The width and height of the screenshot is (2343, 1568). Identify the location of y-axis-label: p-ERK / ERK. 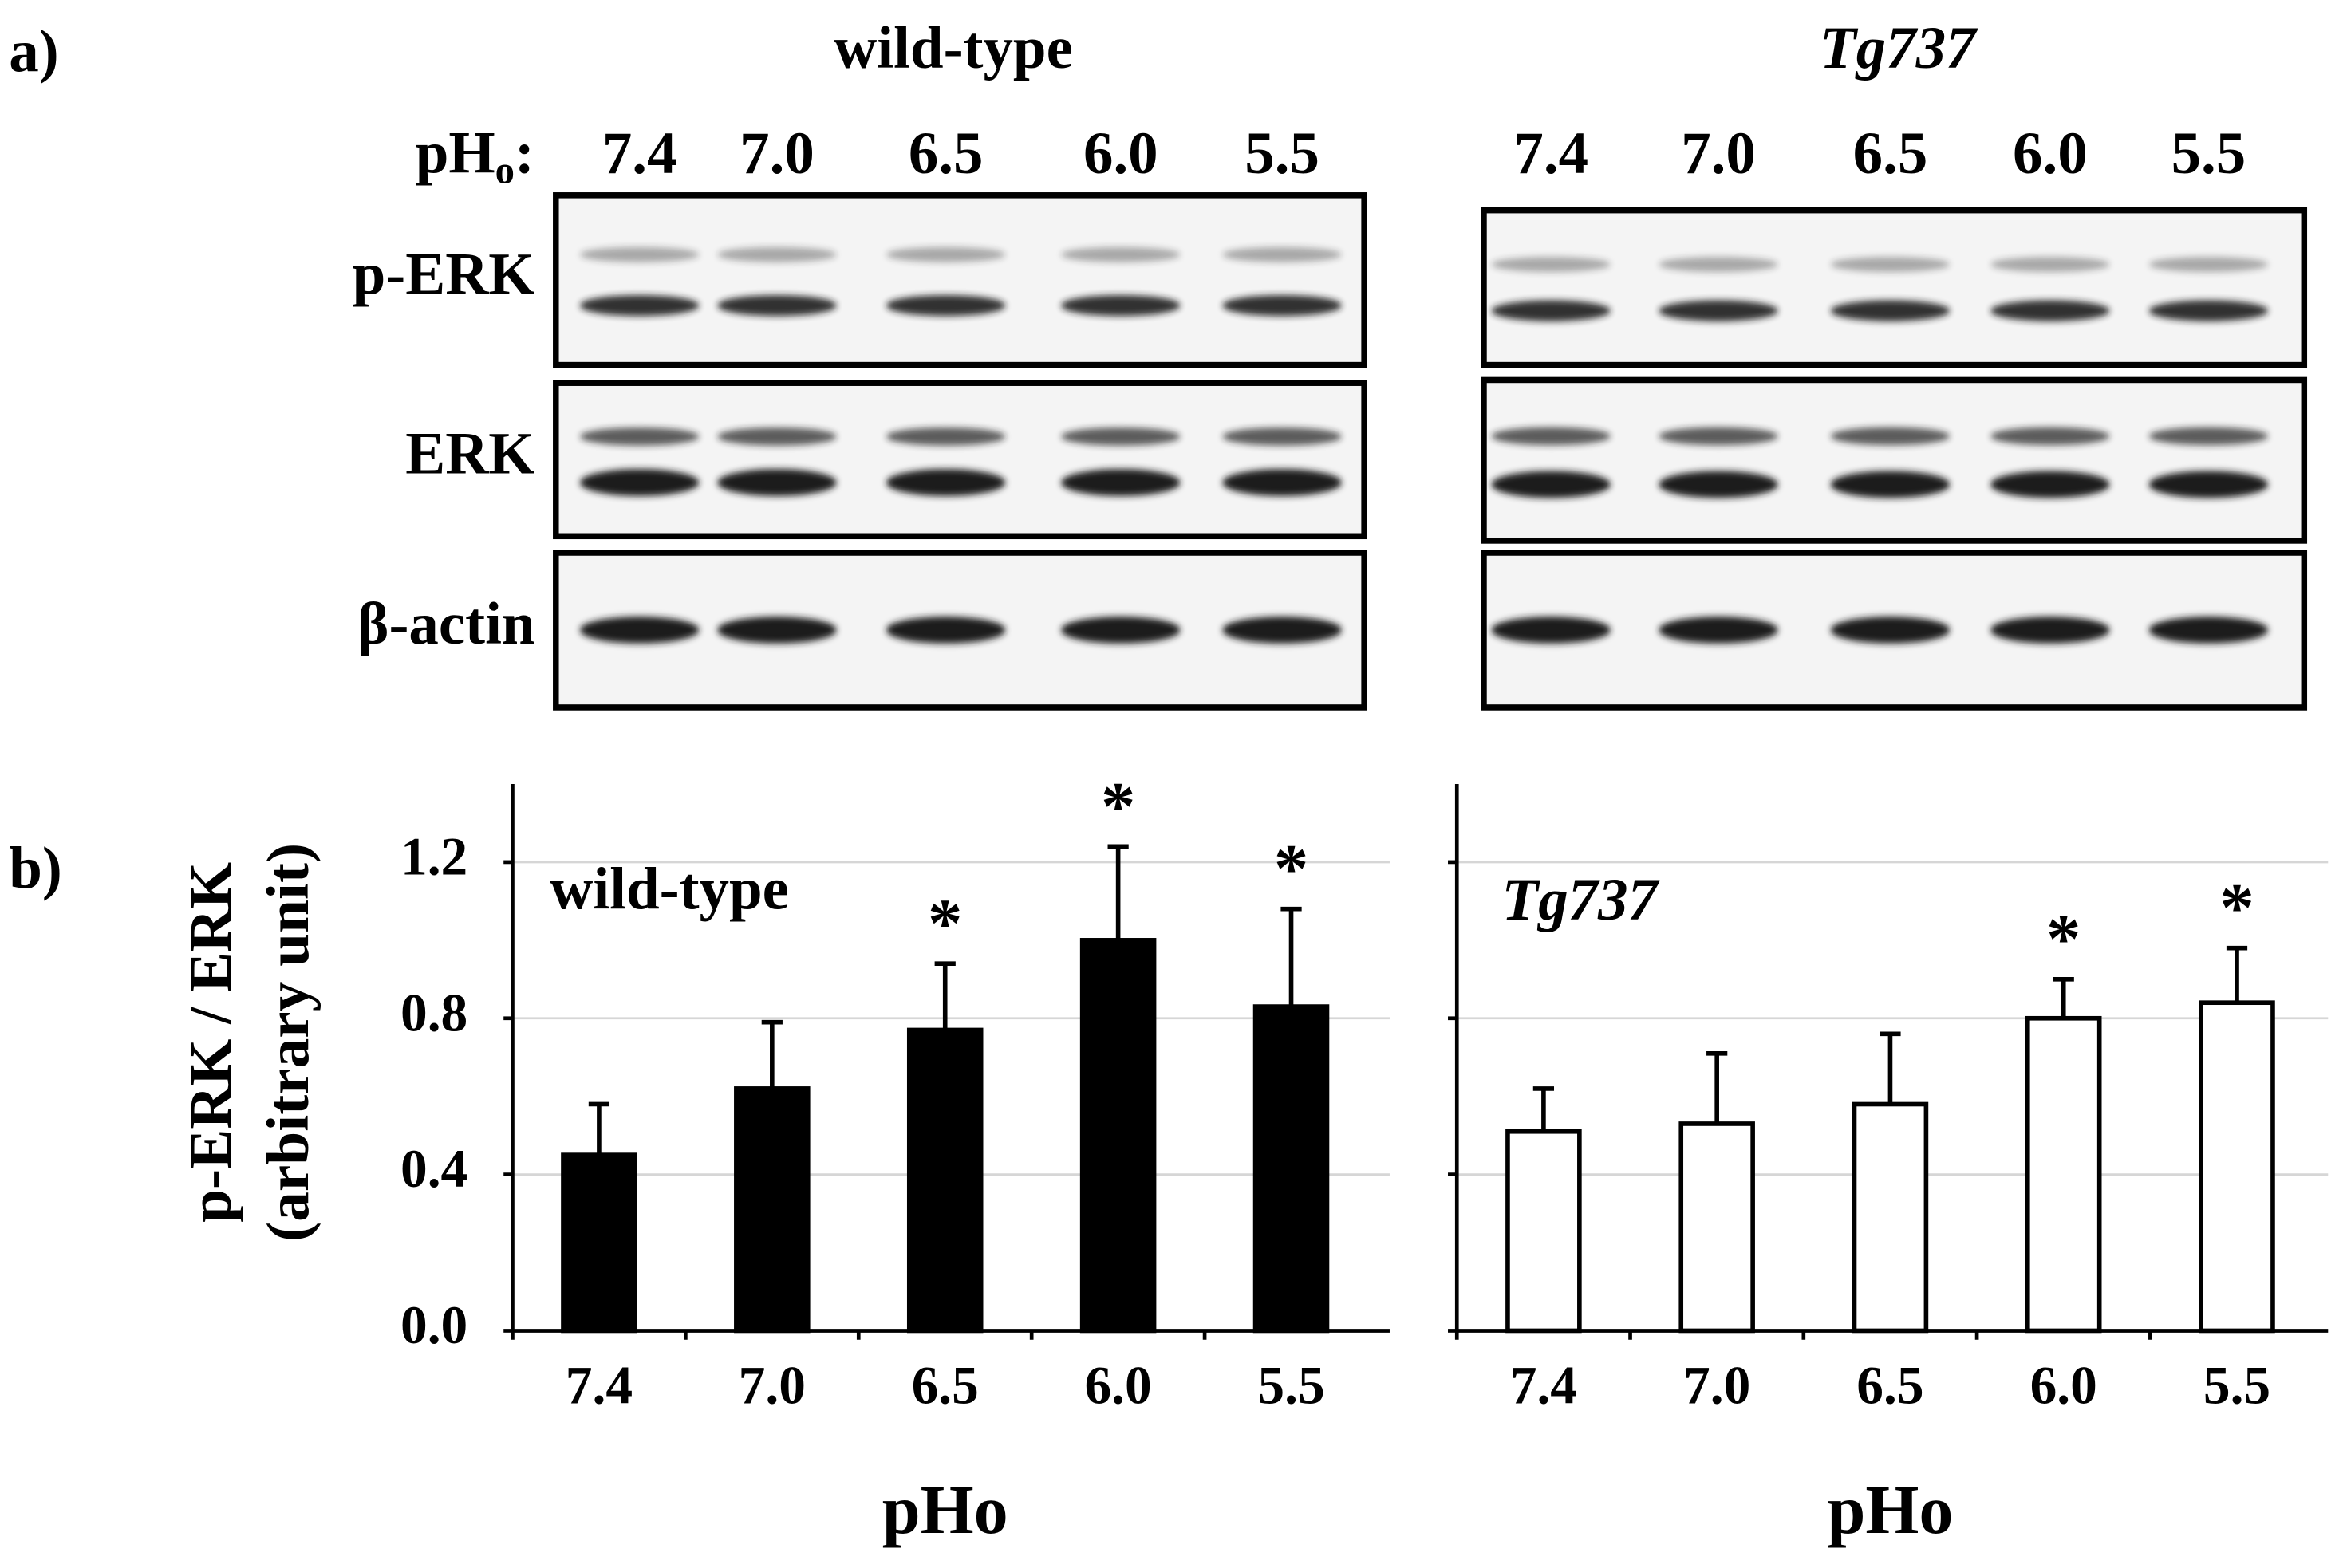
(211, 1042).